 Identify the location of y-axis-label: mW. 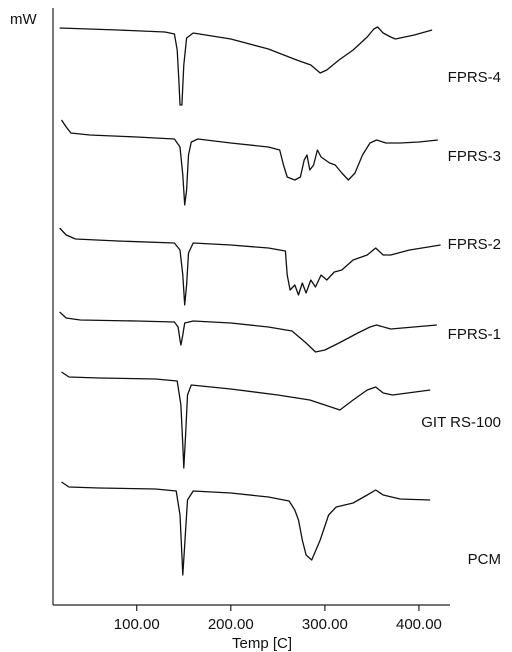
(23, 19).